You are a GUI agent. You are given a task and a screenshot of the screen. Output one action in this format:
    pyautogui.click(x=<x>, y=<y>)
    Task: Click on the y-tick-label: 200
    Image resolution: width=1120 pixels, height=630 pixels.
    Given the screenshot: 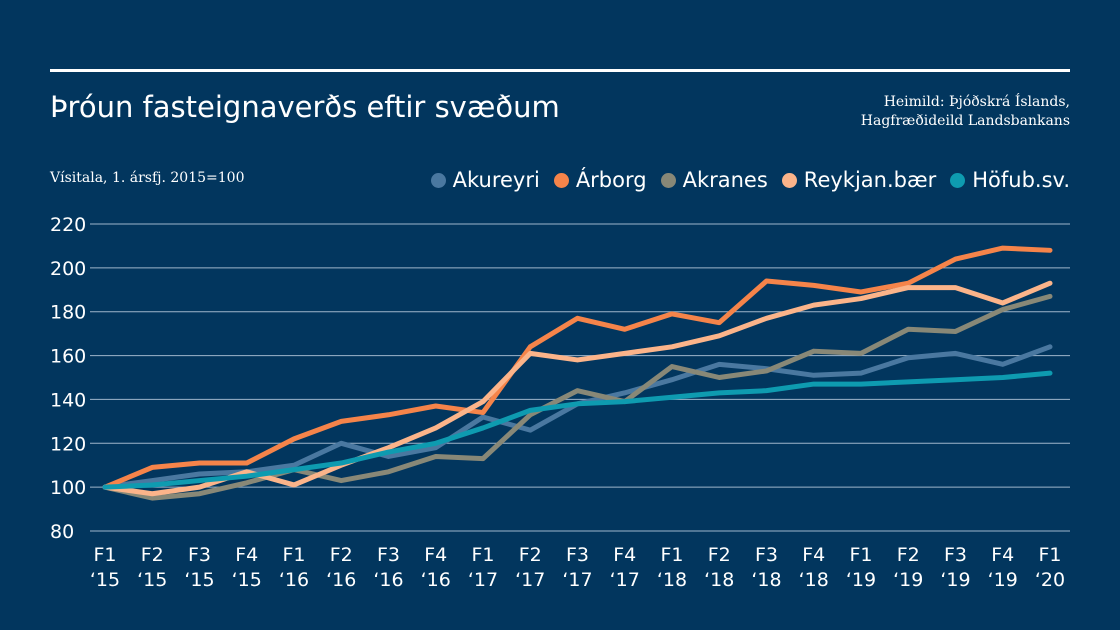 What is the action you would take?
    pyautogui.click(x=68, y=269)
    